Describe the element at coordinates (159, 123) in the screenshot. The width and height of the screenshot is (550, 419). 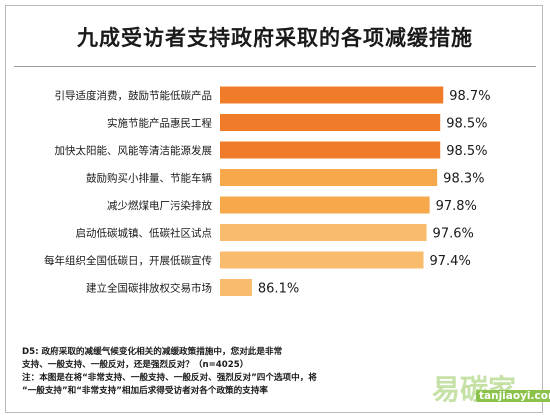
I see `category-label: 实施节能产品惠民工程` at that location.